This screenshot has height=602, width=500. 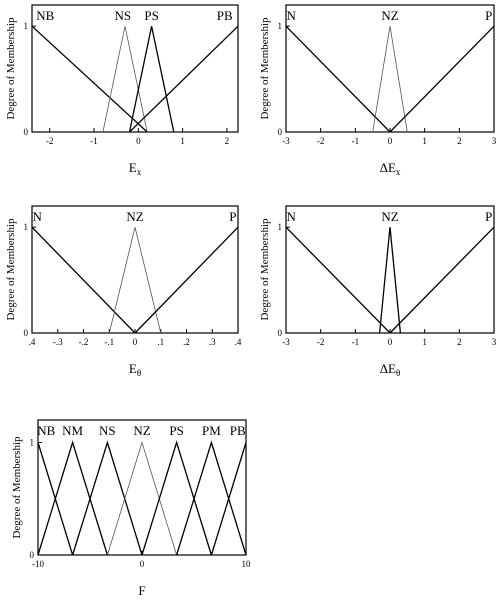 I want to click on x-tick-label: 10, so click(x=247, y=564).